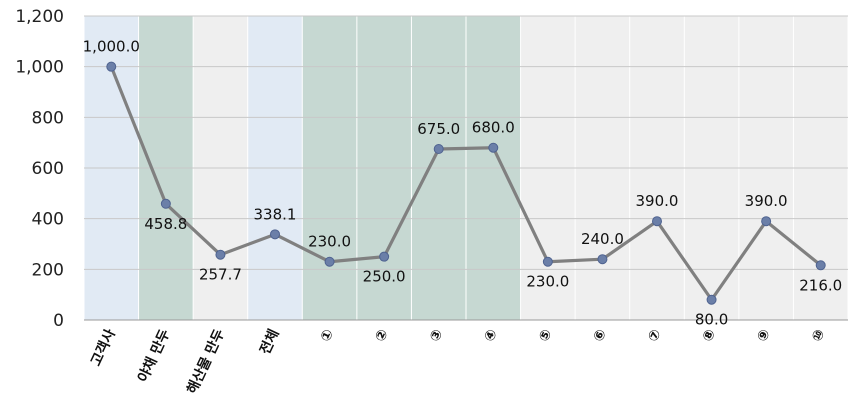 Image resolution: width=853 pixels, height=411 pixels. What do you see at coordinates (58, 321) in the screenshot?
I see `y-tick-label: 0` at bounding box center [58, 321].